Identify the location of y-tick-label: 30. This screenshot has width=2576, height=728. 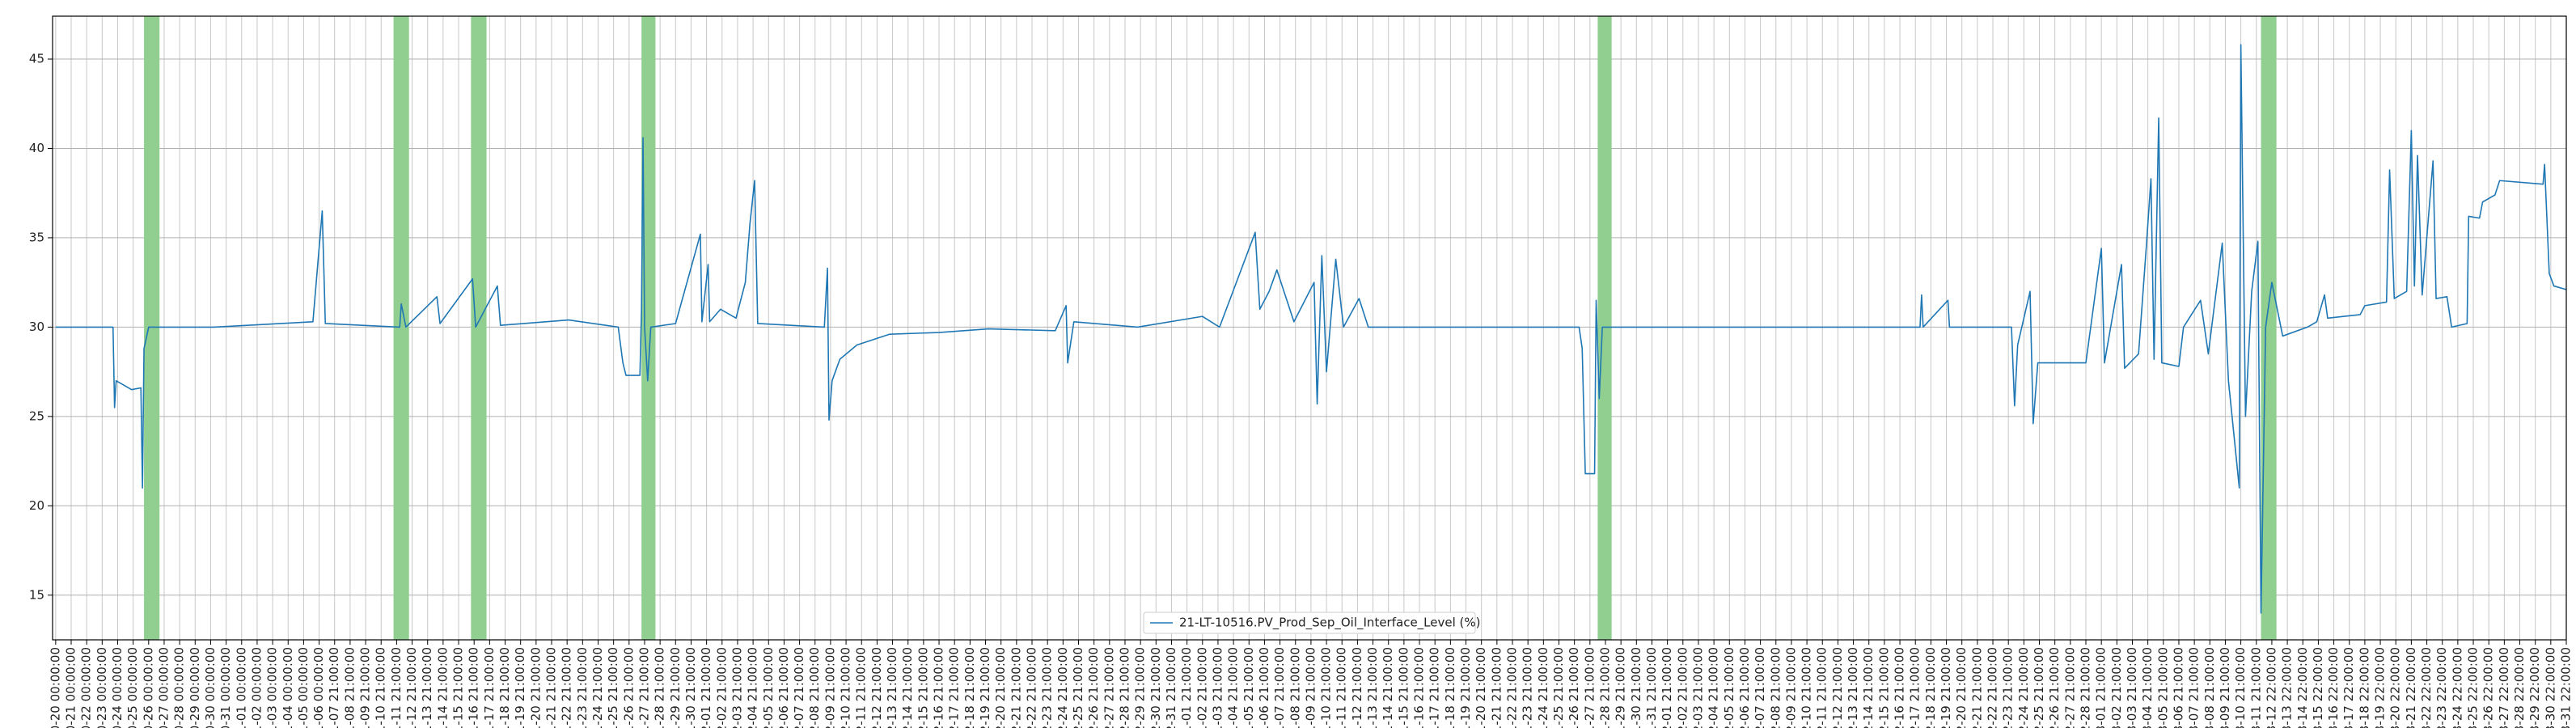
(36, 327).